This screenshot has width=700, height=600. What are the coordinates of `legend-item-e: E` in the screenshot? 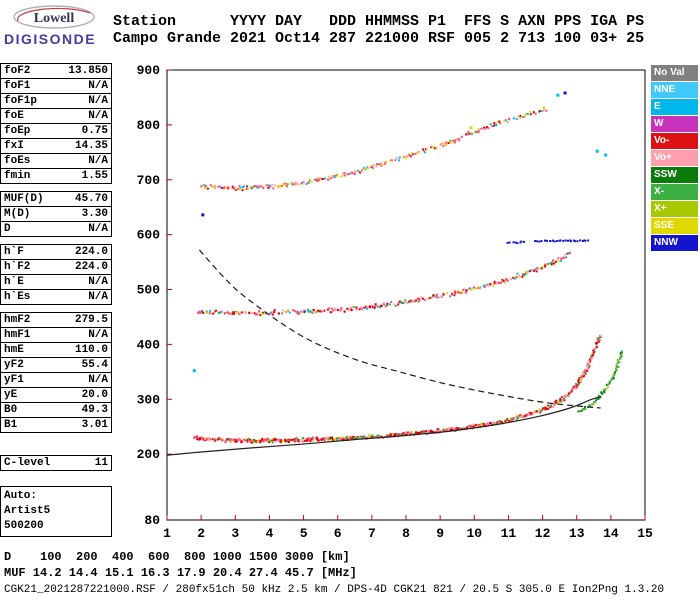 It's located at (674, 107).